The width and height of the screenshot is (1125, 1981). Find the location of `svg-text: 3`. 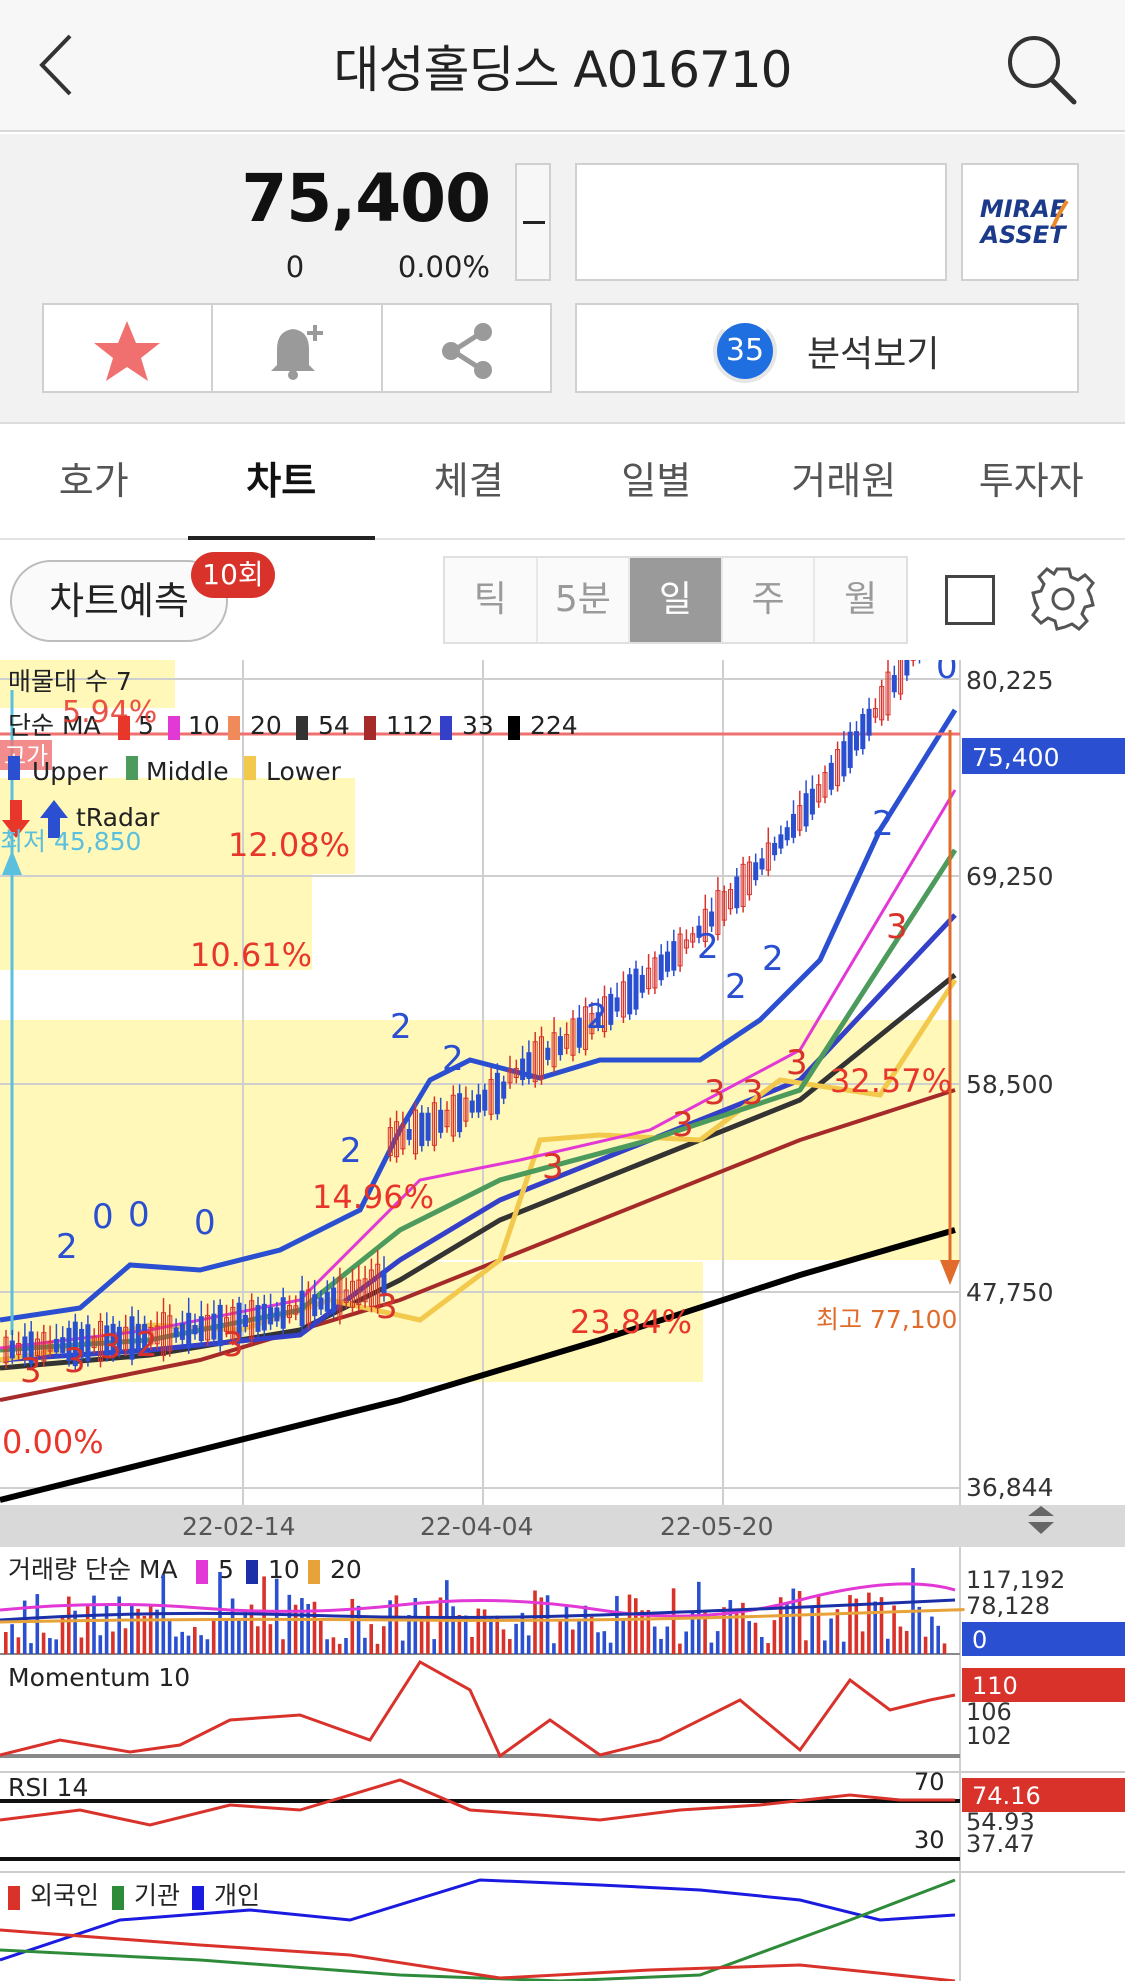

svg-text: 3 is located at coordinates (897, 927).